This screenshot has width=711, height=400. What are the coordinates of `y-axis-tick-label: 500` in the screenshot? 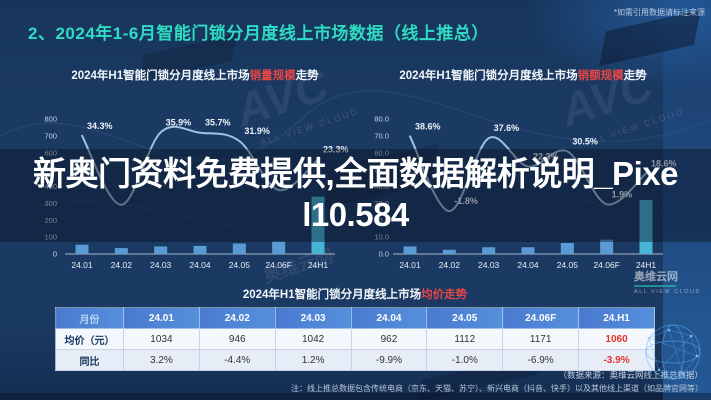 It's located at (50, 169).